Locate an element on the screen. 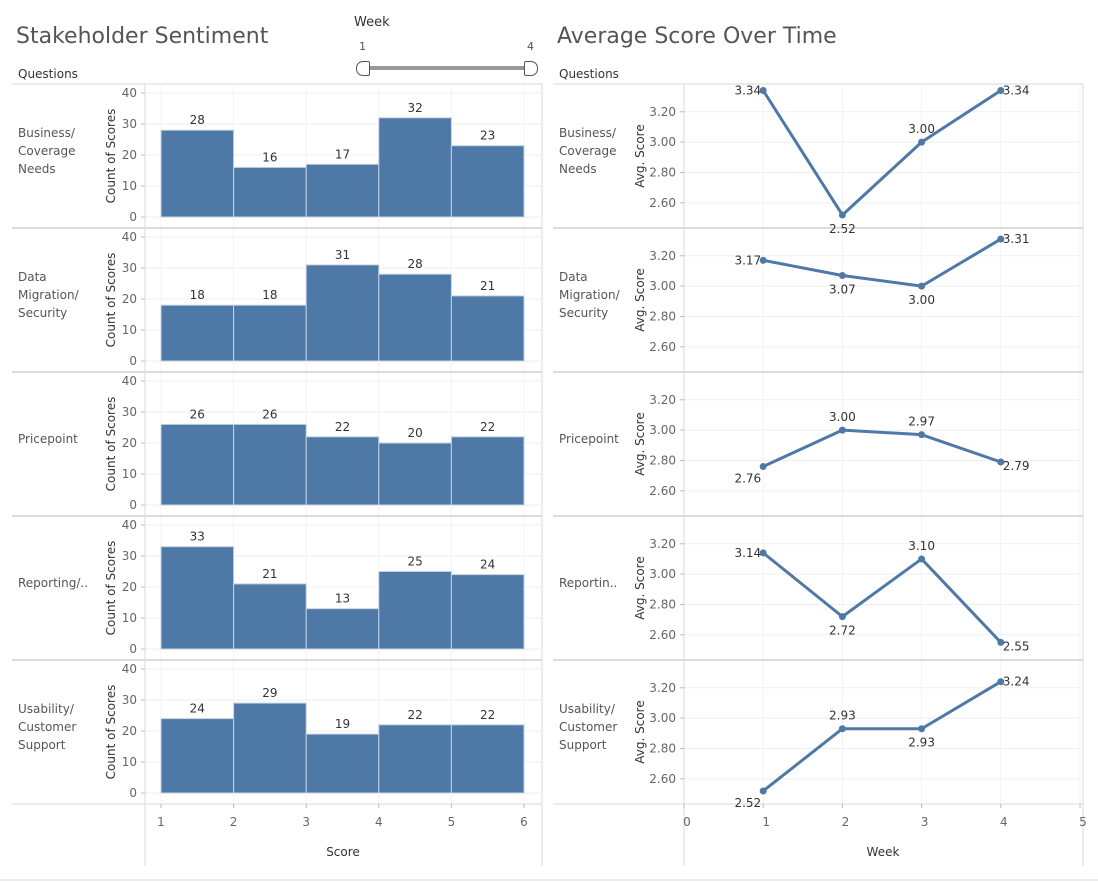  left-row-label: Reporting/.. is located at coordinates (53, 583).